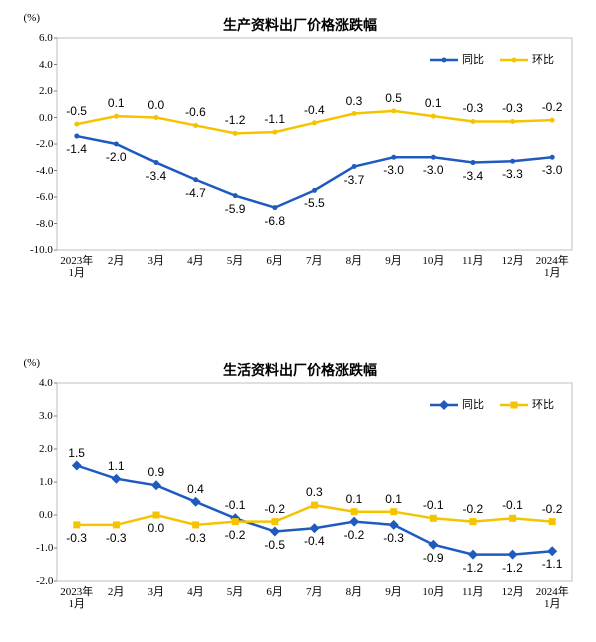  I want to click on y-tick-label: -4.0, so click(45, 170).